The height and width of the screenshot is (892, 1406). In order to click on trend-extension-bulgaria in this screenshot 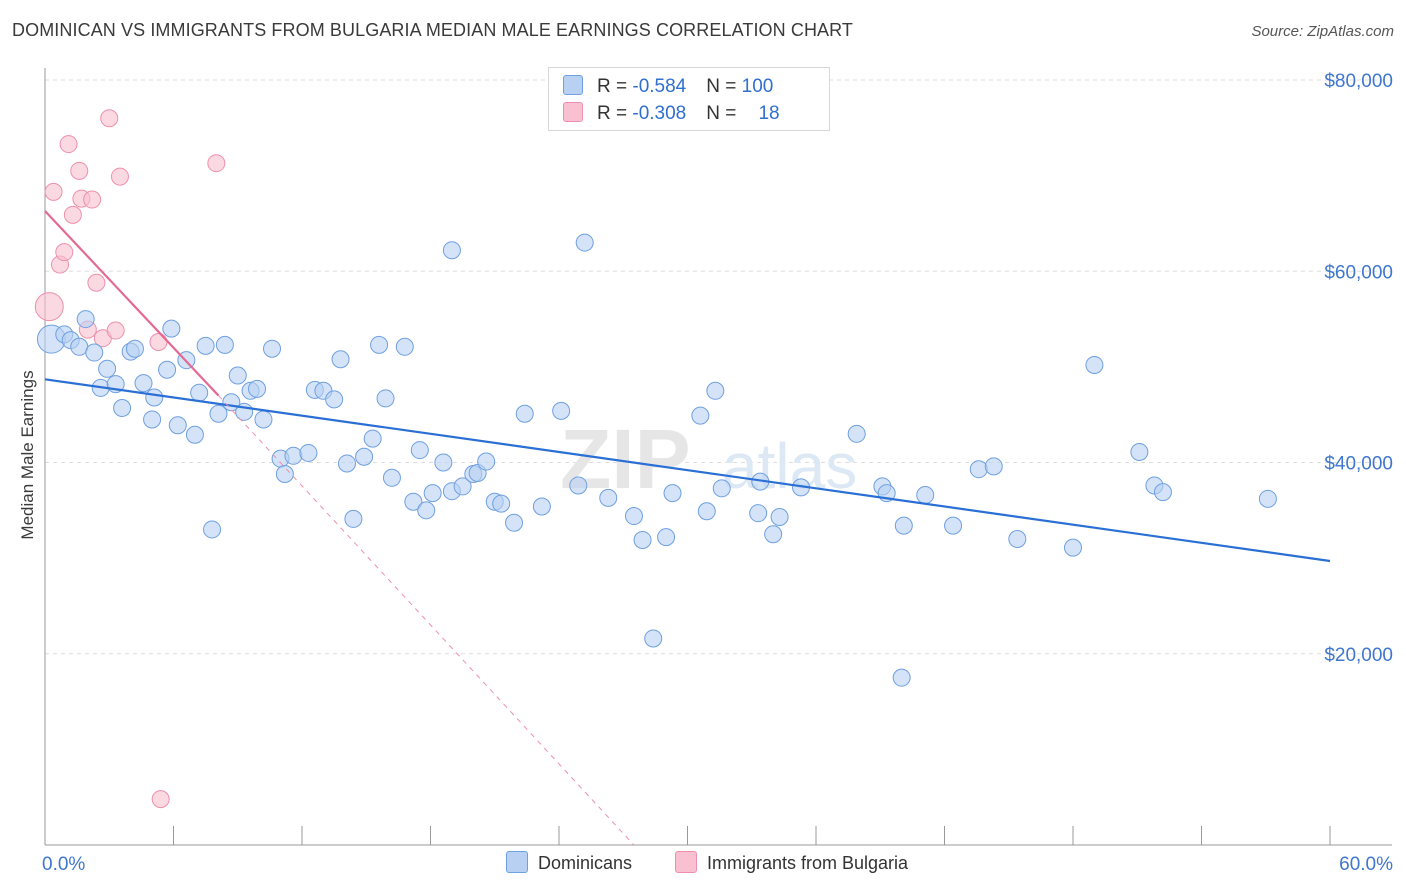, I will do `click(426, 620)`.